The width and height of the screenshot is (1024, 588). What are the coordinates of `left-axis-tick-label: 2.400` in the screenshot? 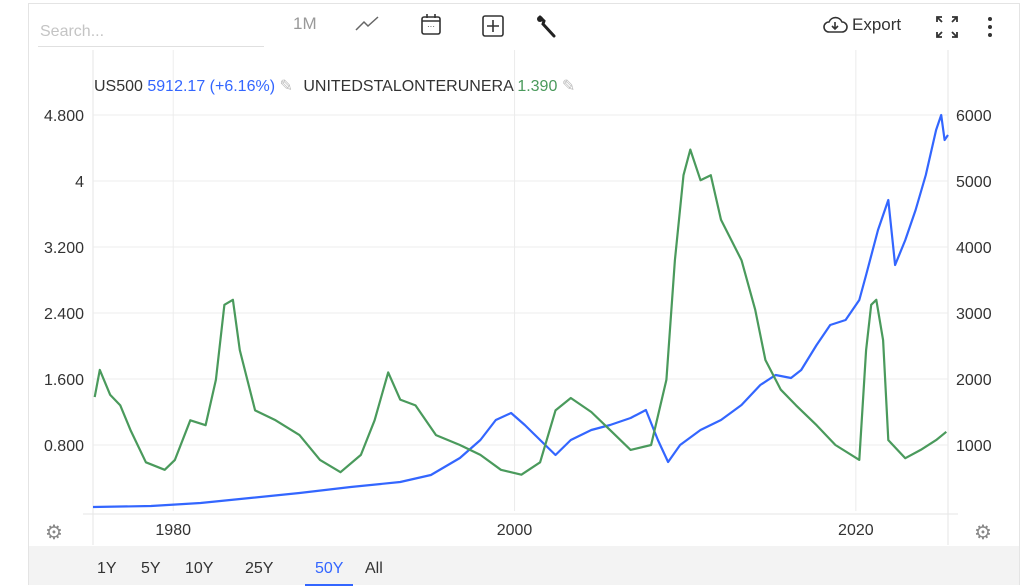 It's located at (64, 314).